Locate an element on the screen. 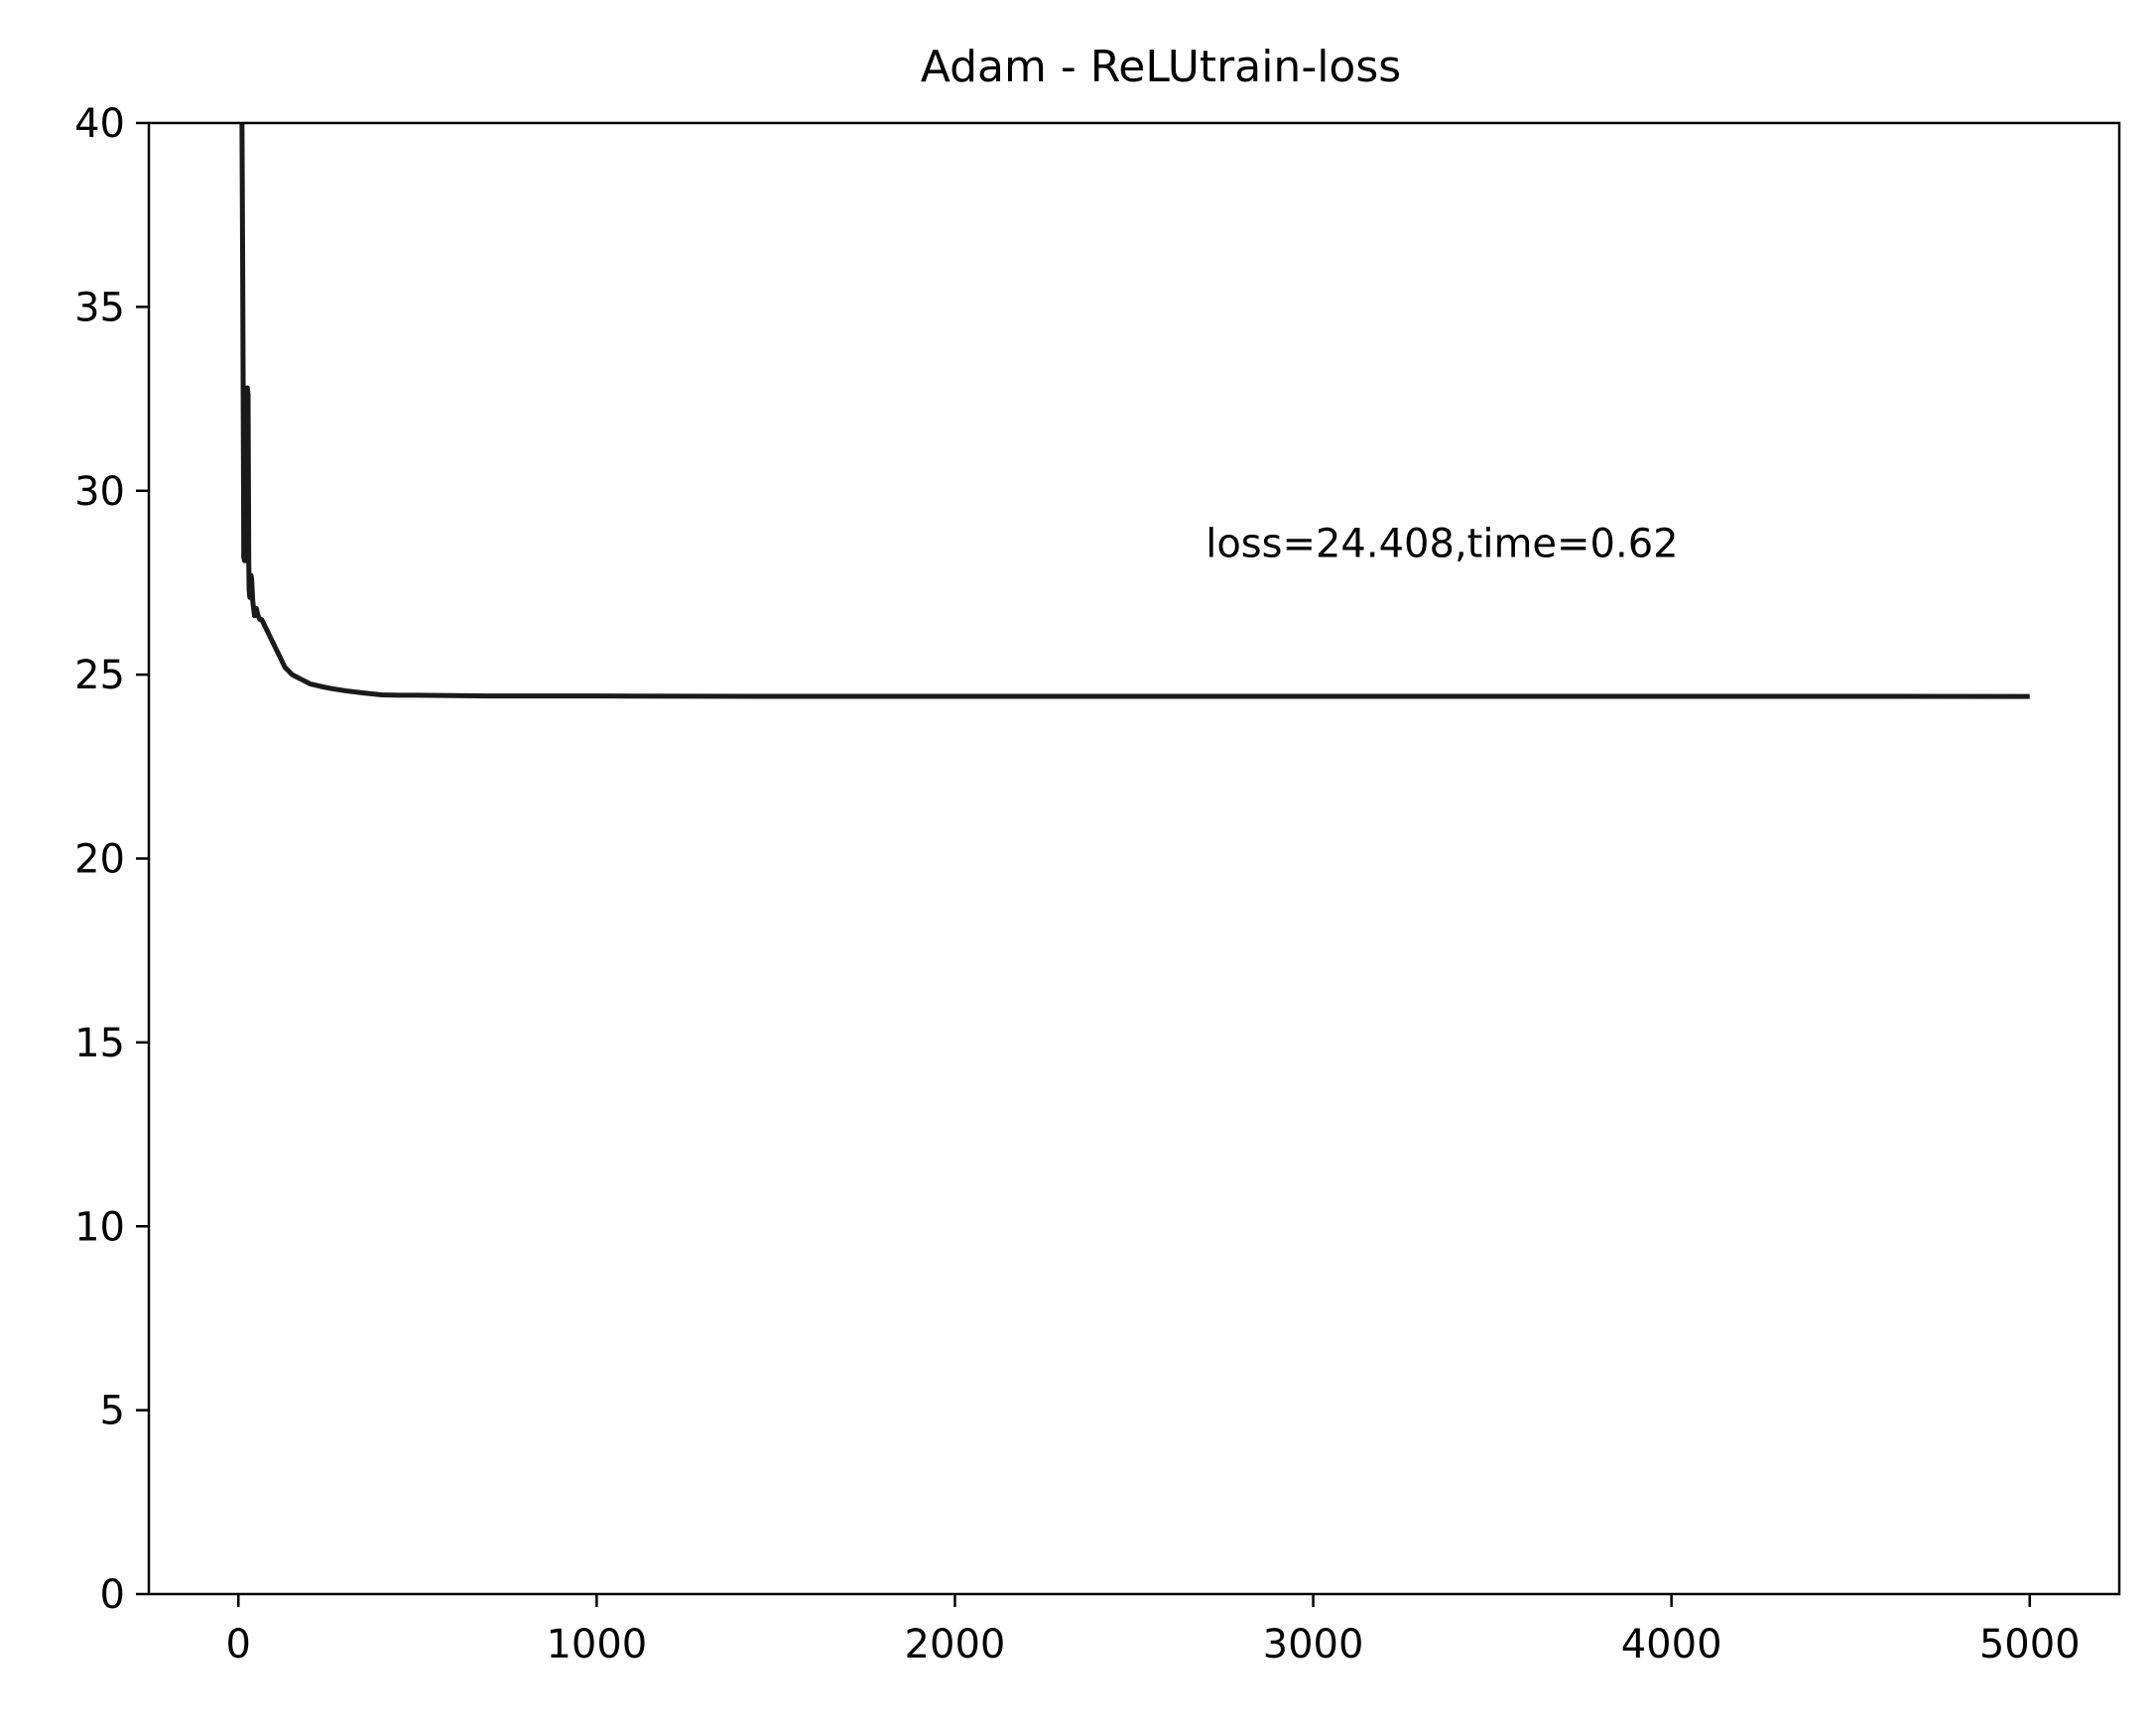 The height and width of the screenshot is (1724, 2156). loss-time-annotation: loss=24.408,time=0.62 is located at coordinates (1441, 543).